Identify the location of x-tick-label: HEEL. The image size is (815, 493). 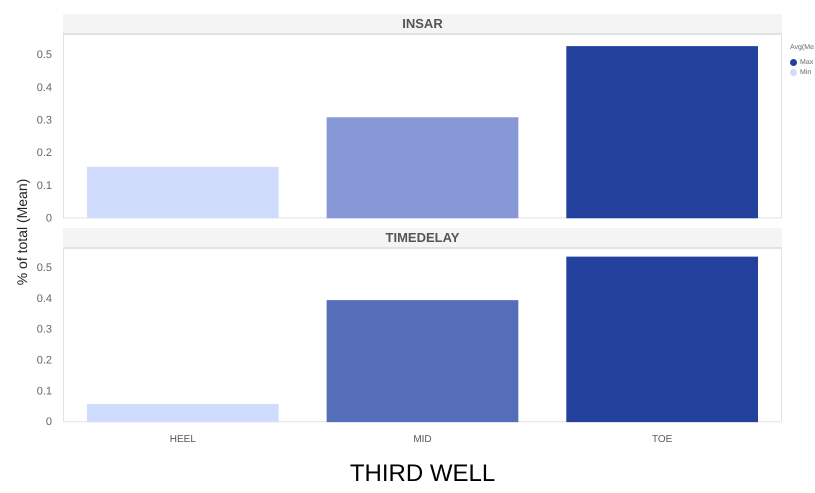
(183, 439).